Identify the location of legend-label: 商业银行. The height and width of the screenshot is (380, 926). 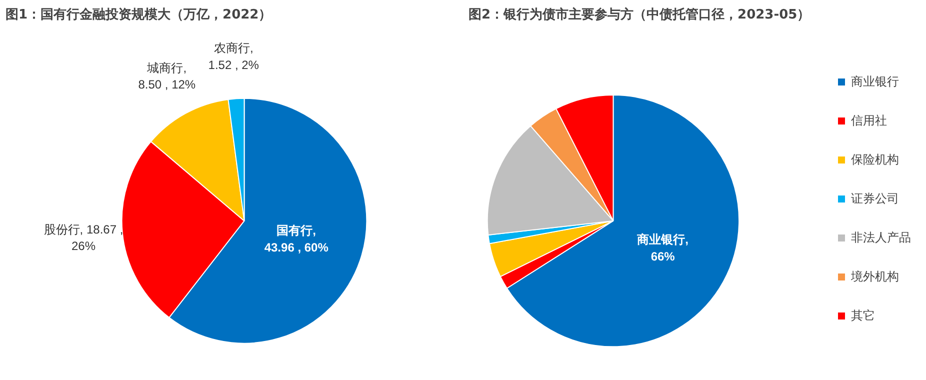
(875, 81).